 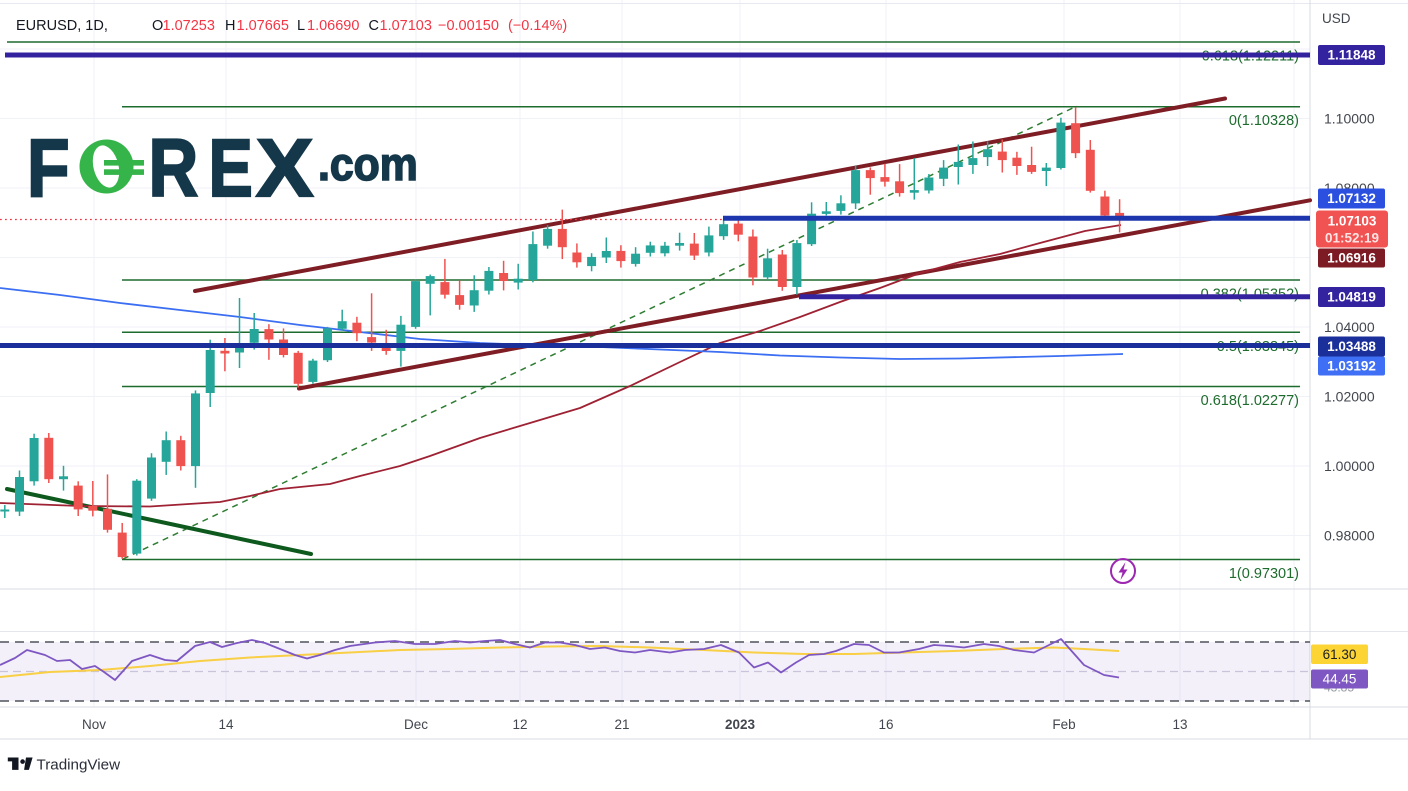 What do you see at coordinates (1352, 238) in the screenshot?
I see `svg-text: 01:52:19` at bounding box center [1352, 238].